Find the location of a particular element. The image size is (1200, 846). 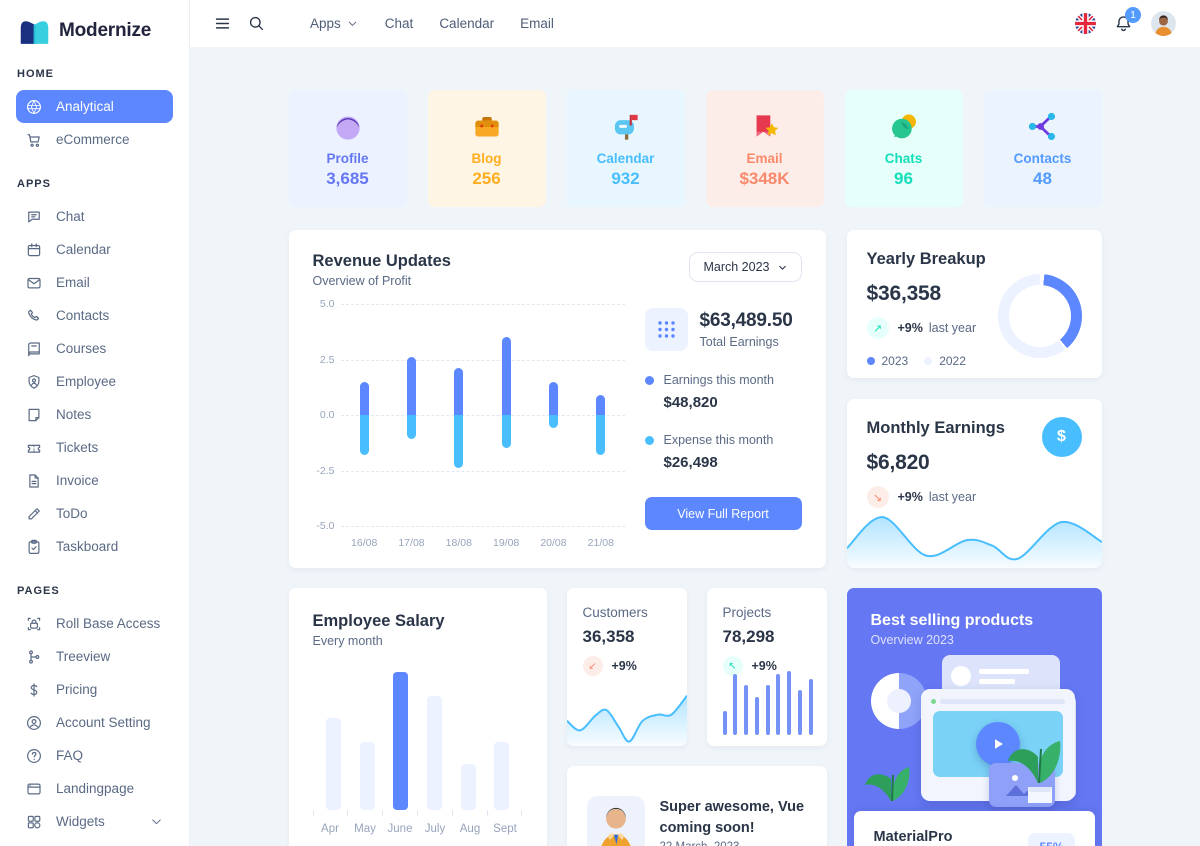

legend-dot is located at coordinates (928, 361).